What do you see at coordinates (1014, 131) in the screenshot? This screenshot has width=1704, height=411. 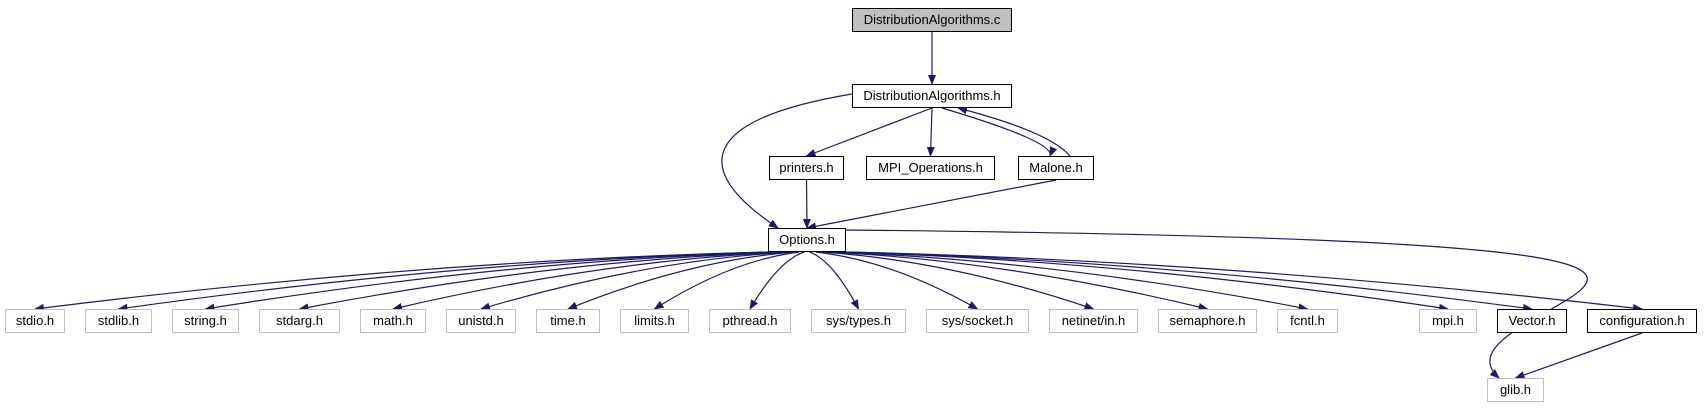 I see `edge-malone-to-dah` at bounding box center [1014, 131].